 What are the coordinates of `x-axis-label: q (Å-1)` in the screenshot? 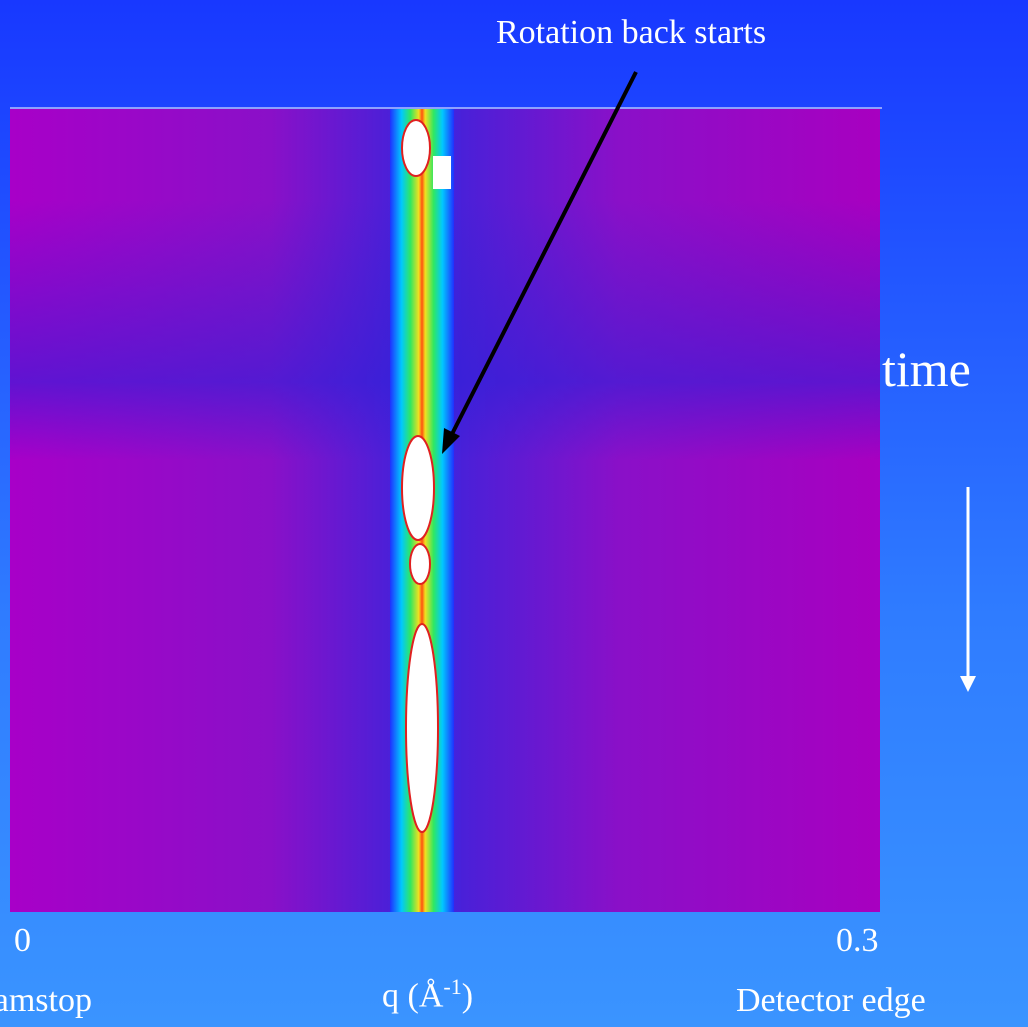 It's located at (427, 994).